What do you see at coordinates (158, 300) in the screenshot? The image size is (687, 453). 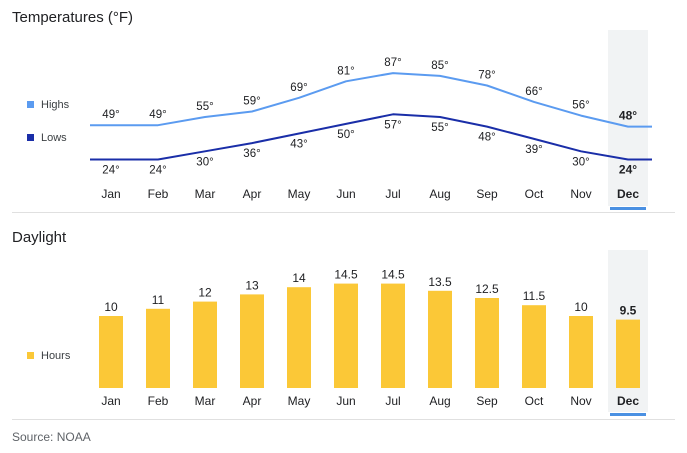 I see `daylight-value-label: 11` at bounding box center [158, 300].